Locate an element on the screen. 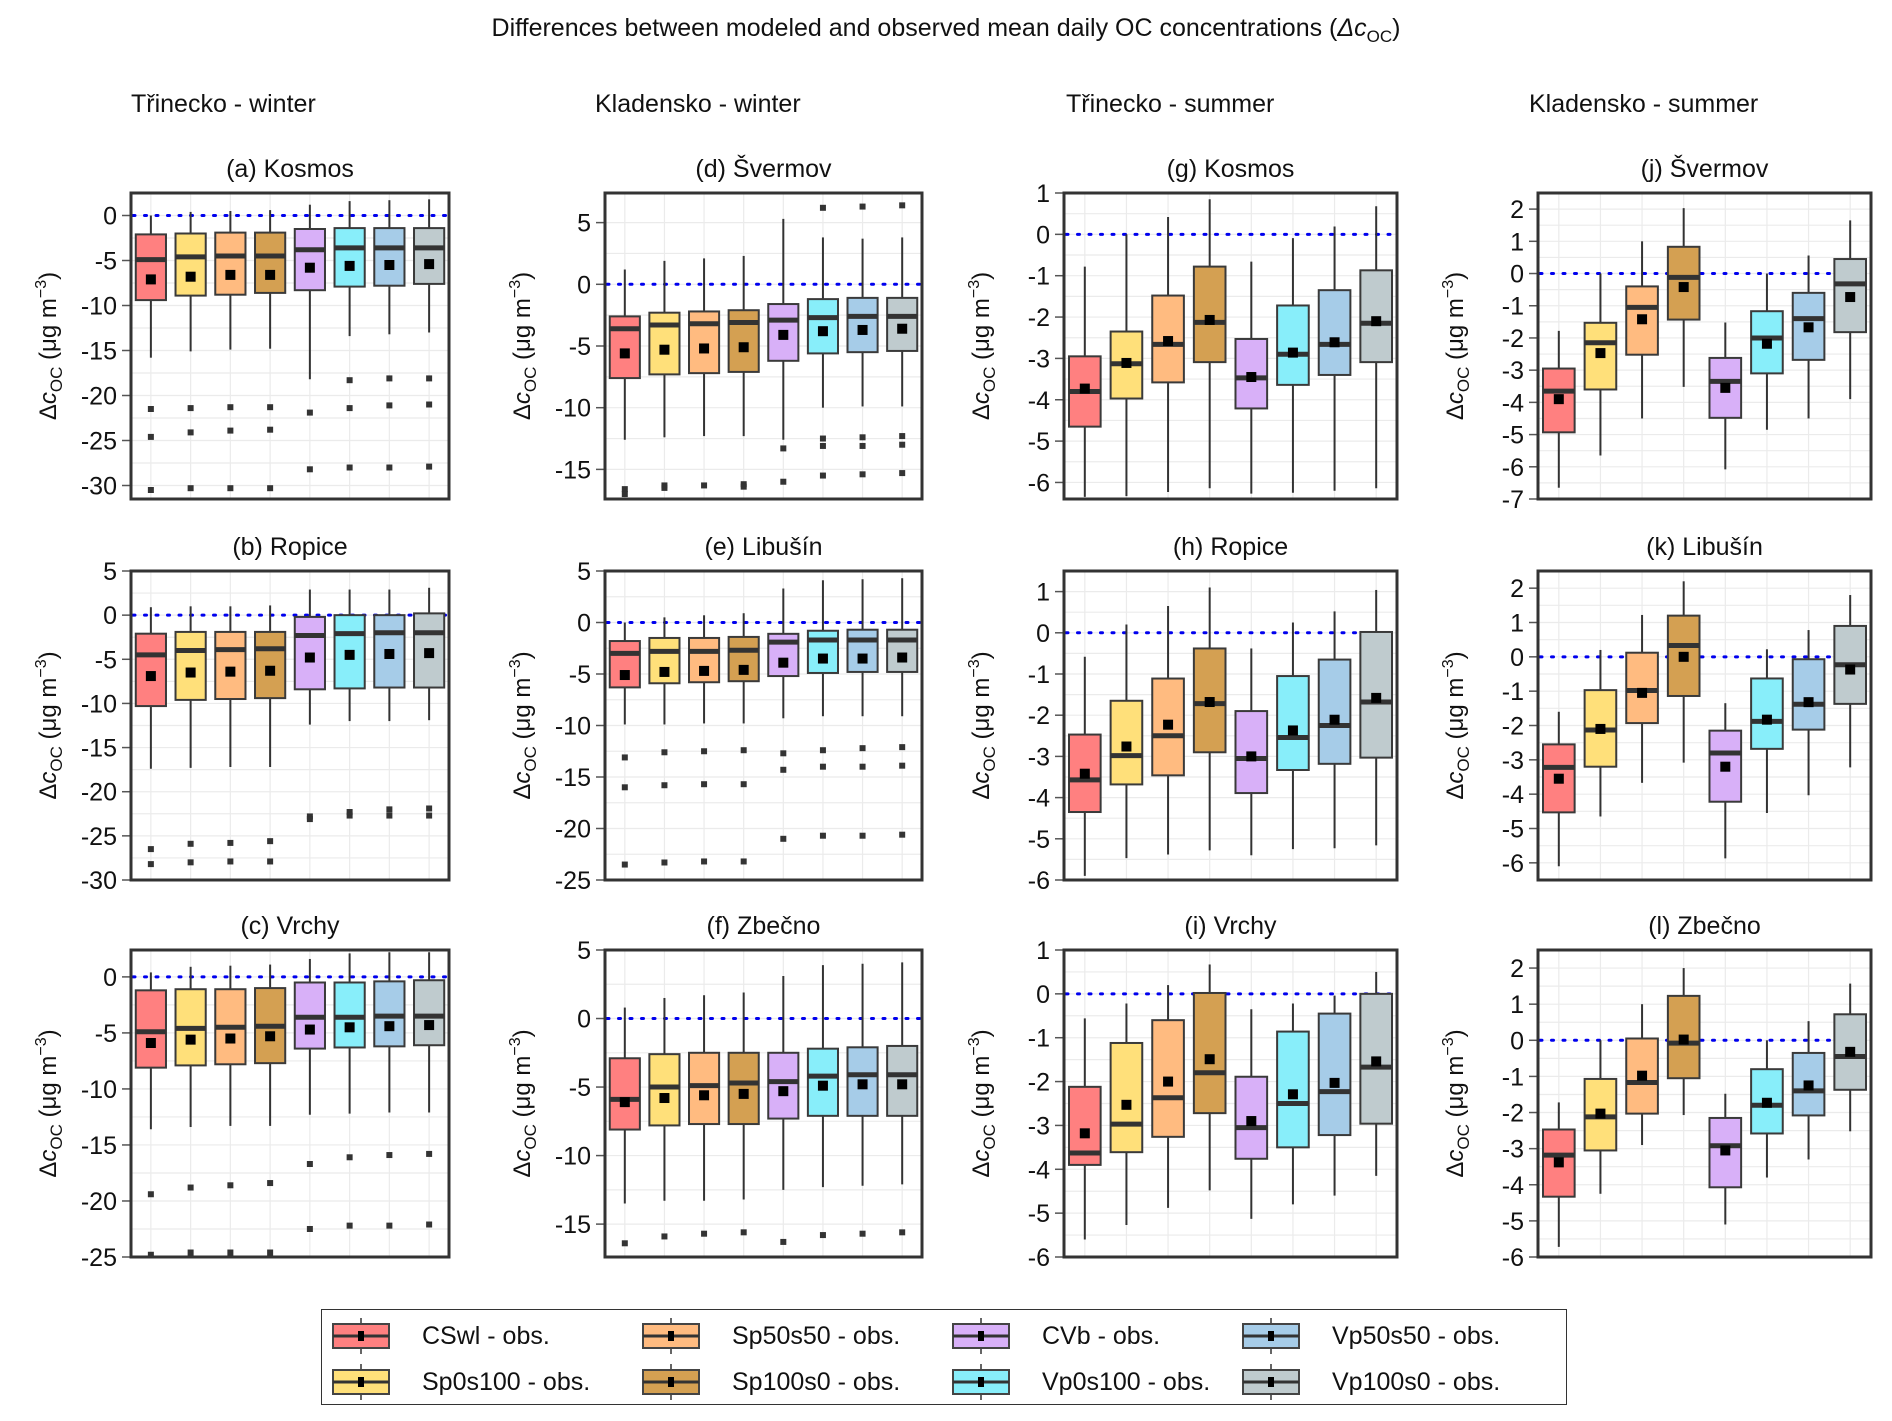 This screenshot has height=1421, width=1892. panel-title: (i) Vrchy is located at coordinates (1230, 926).